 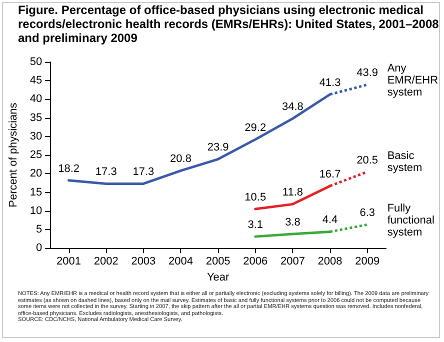 I want to click on x-tick-label: 2007, so click(x=292, y=262).